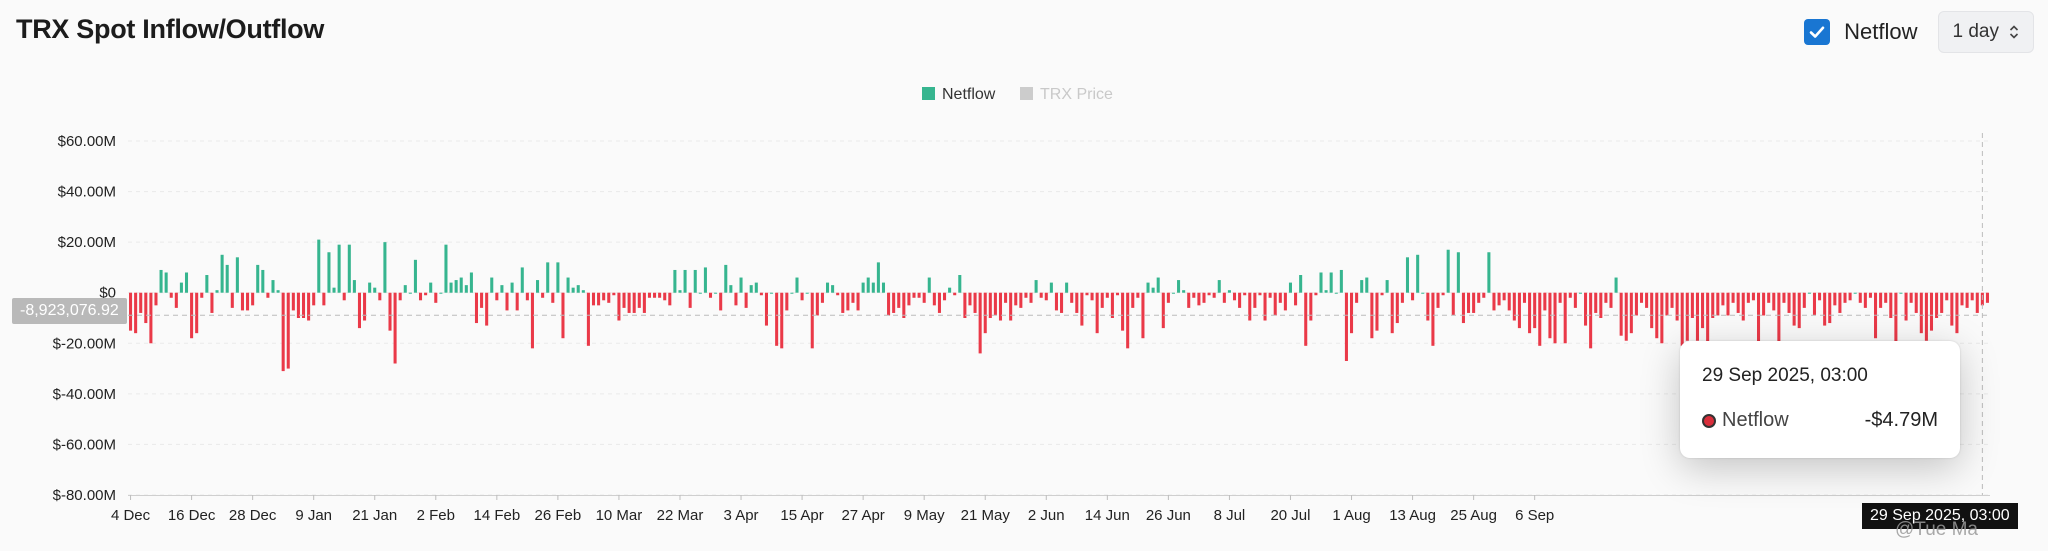 This screenshot has width=2048, height=551. What do you see at coordinates (1026, 93) in the screenshot?
I see `legend-swatch-trx-price` at bounding box center [1026, 93].